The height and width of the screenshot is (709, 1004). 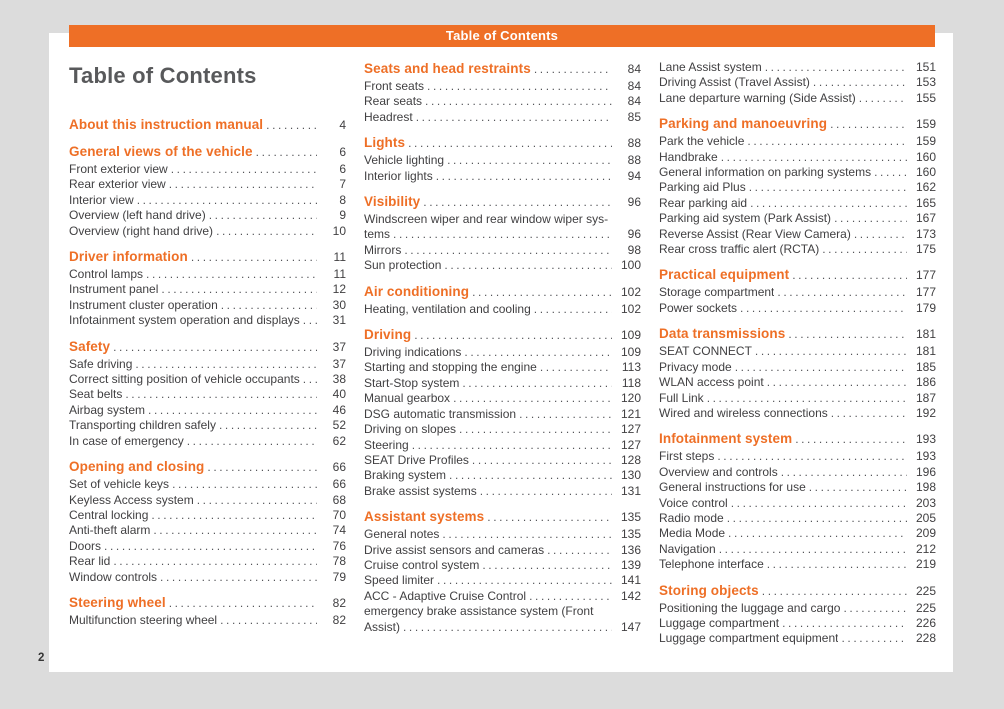 What do you see at coordinates (925, 456) in the screenshot?
I see `entry-page-number: 193` at bounding box center [925, 456].